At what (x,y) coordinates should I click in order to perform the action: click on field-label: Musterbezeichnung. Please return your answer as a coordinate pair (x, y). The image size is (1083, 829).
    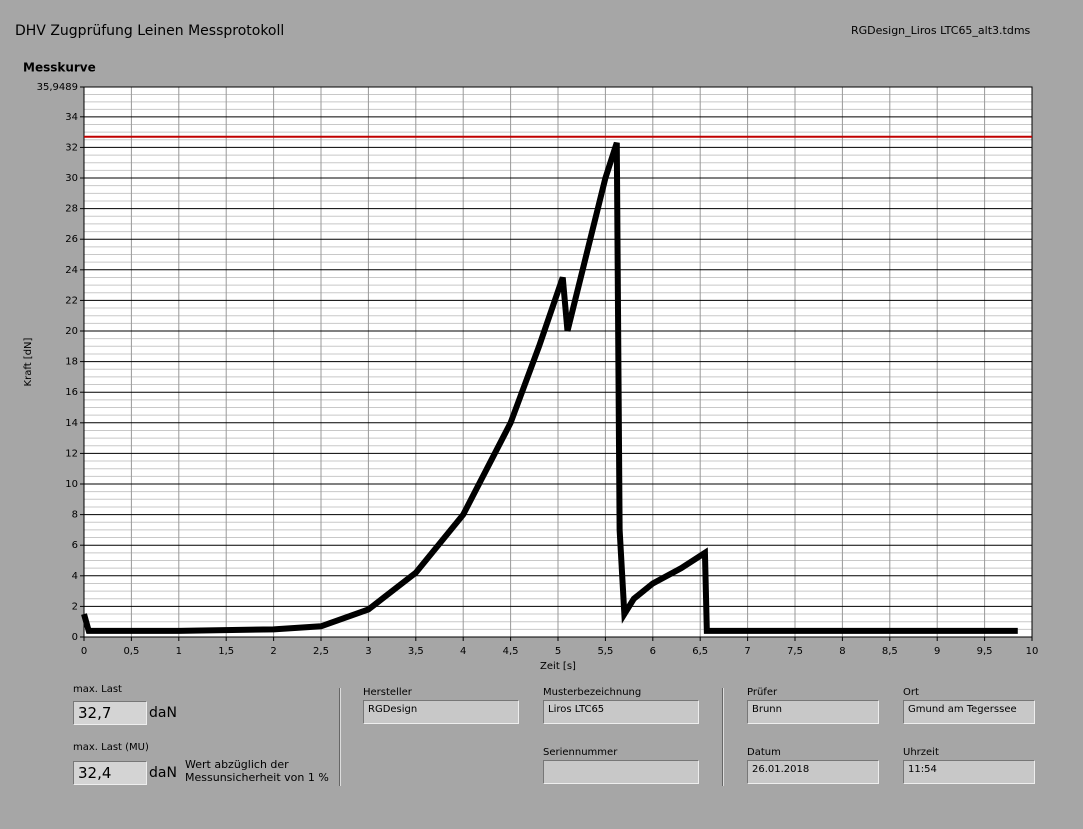
    Looking at the image, I should click on (592, 692).